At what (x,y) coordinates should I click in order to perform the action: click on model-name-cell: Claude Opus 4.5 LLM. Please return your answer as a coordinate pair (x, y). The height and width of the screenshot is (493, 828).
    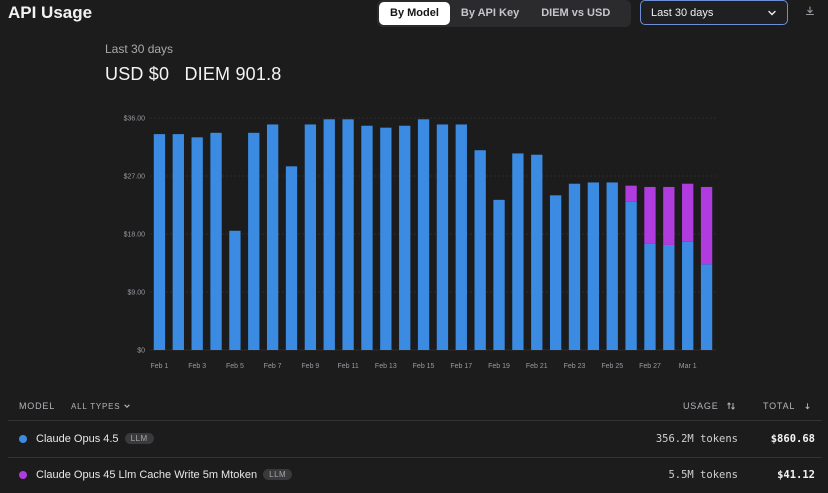
    Looking at the image, I should click on (95, 439).